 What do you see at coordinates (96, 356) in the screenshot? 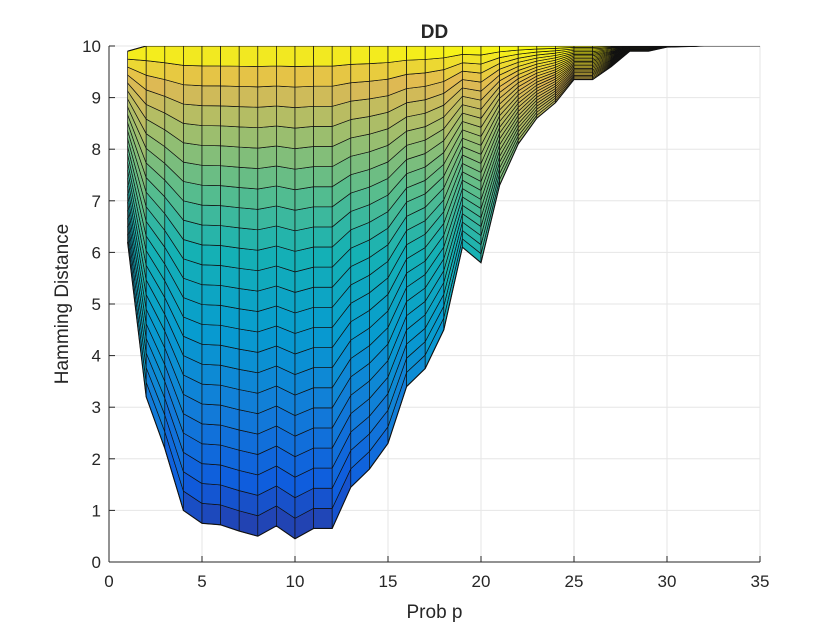
I see `y-tick-label: 4` at bounding box center [96, 356].